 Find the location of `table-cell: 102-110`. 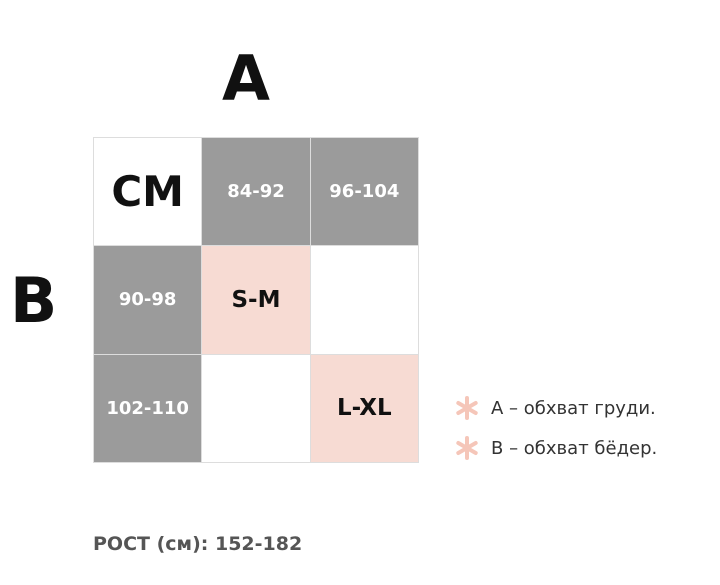

table-cell: 102-110 is located at coordinates (148, 408).